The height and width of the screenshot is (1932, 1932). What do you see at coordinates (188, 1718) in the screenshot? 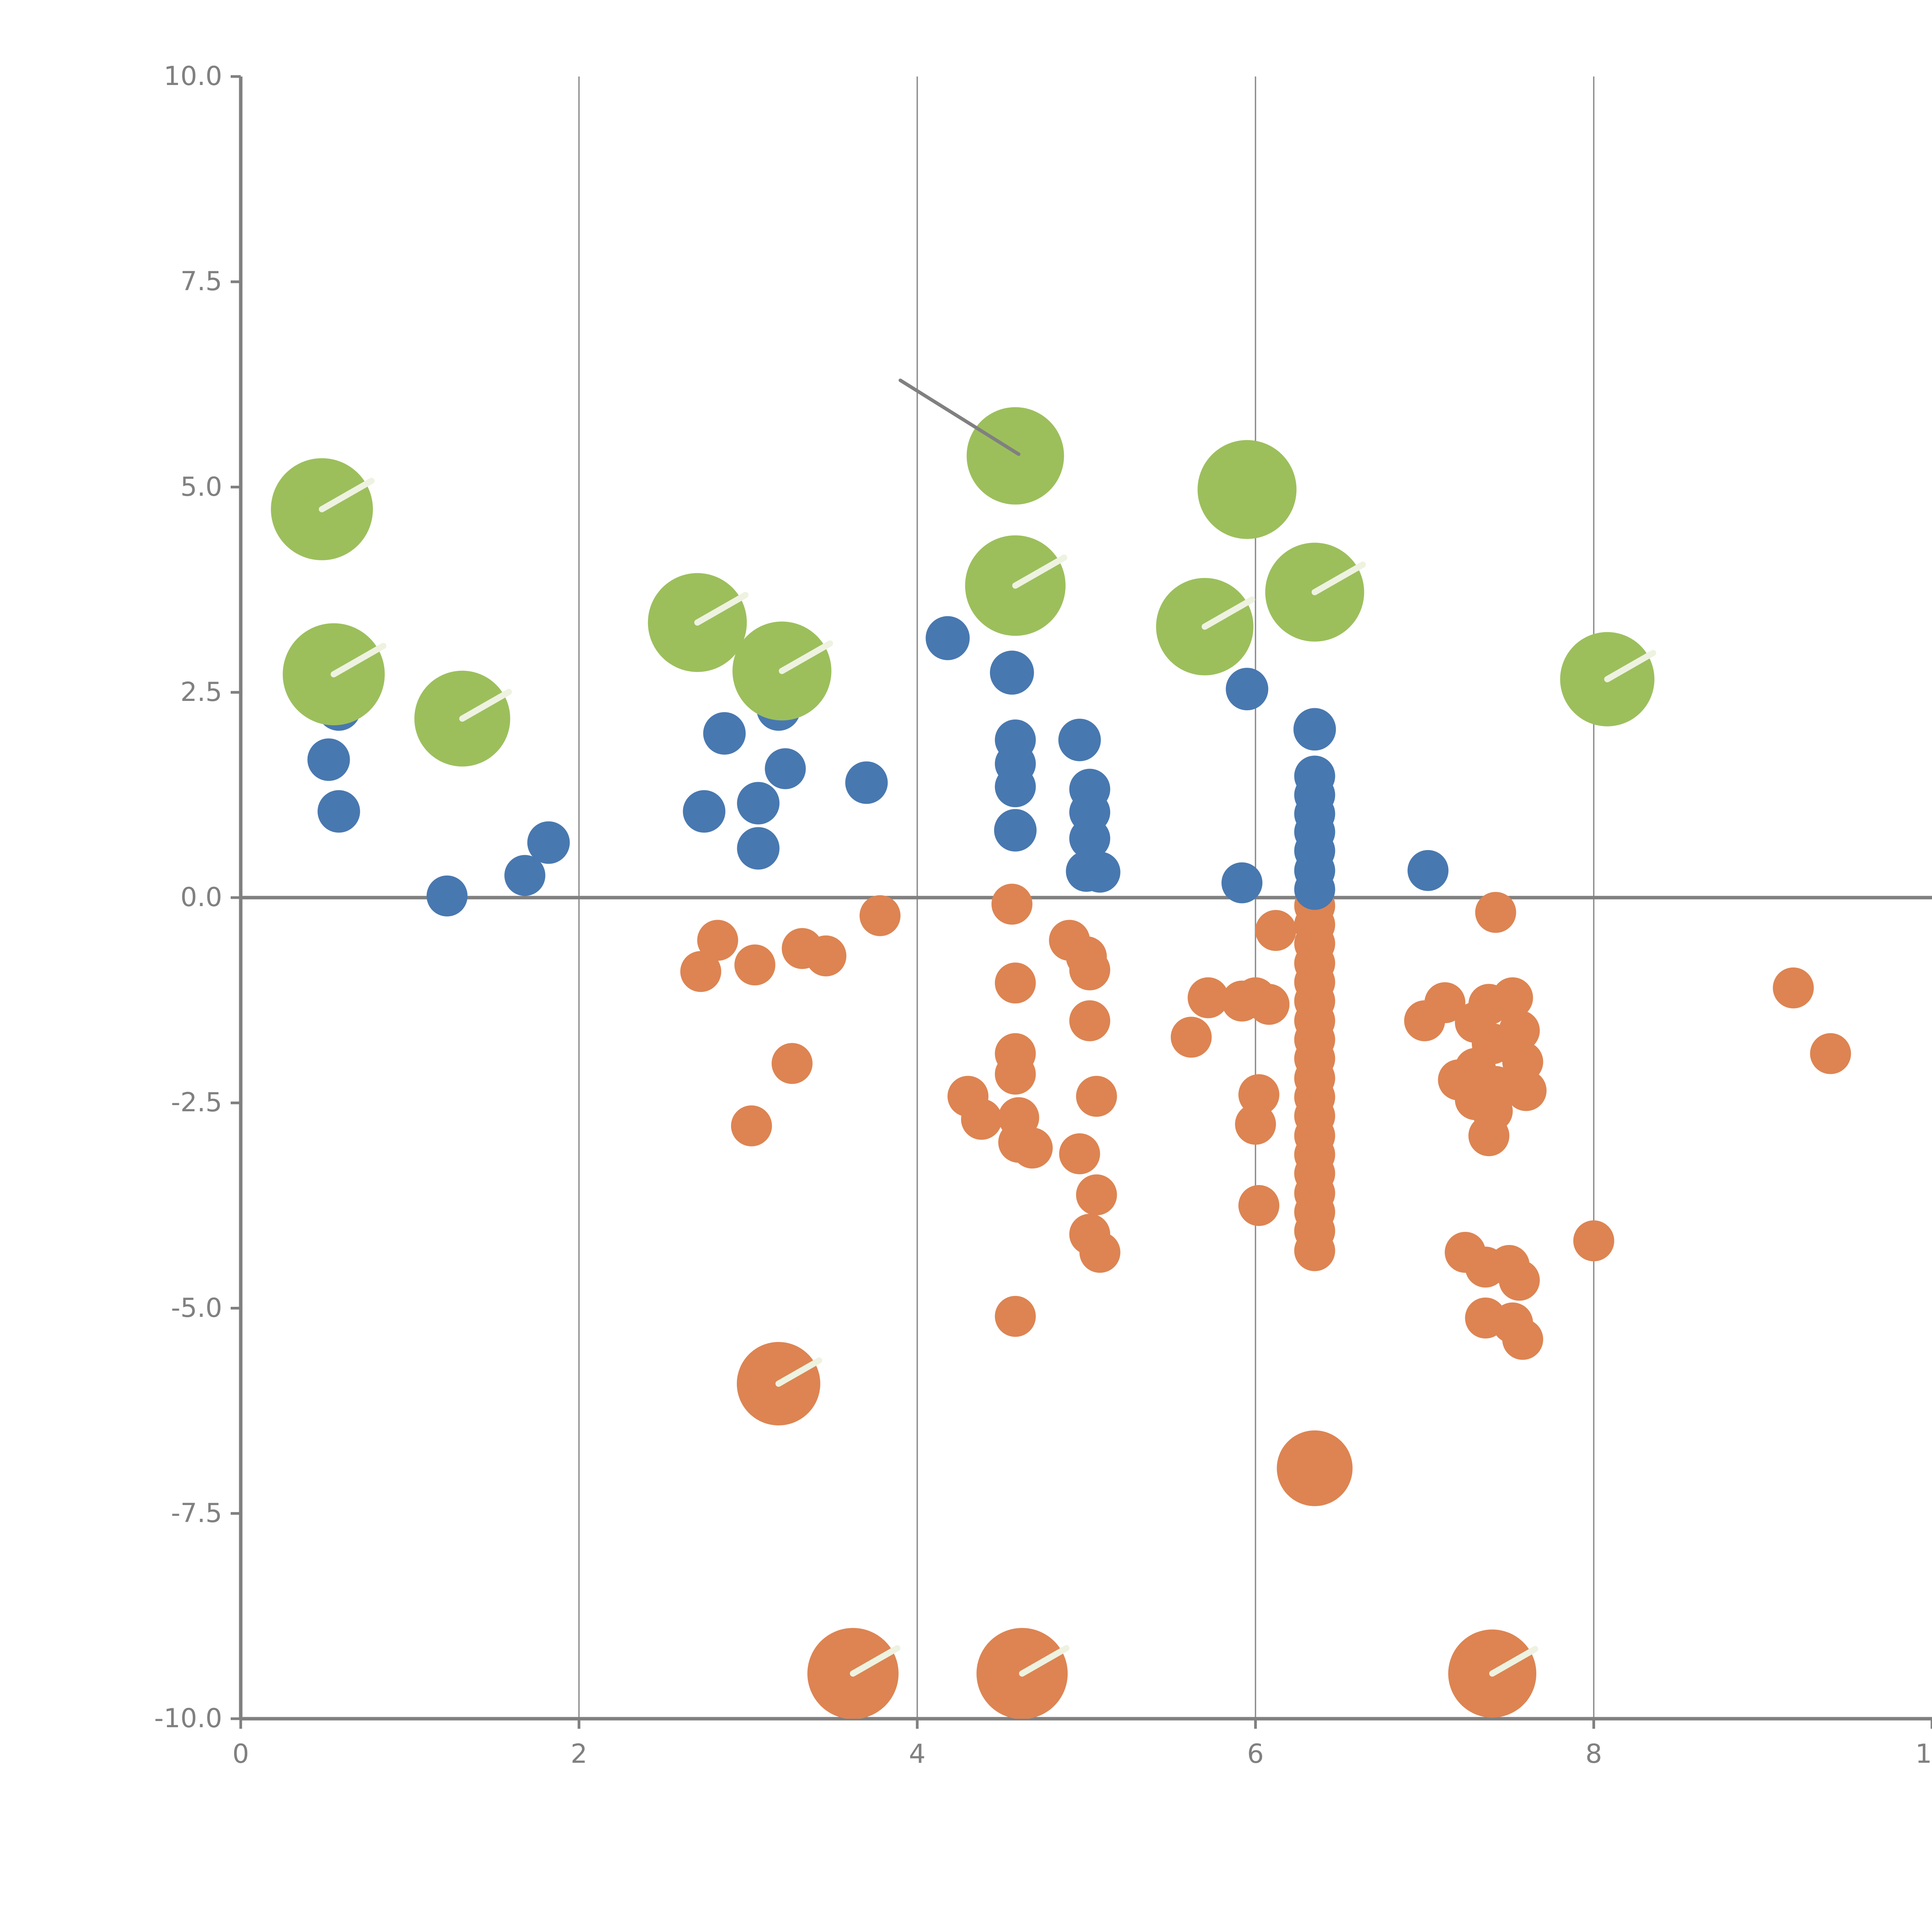
I see `y-tick-label: -10.0` at bounding box center [188, 1718].